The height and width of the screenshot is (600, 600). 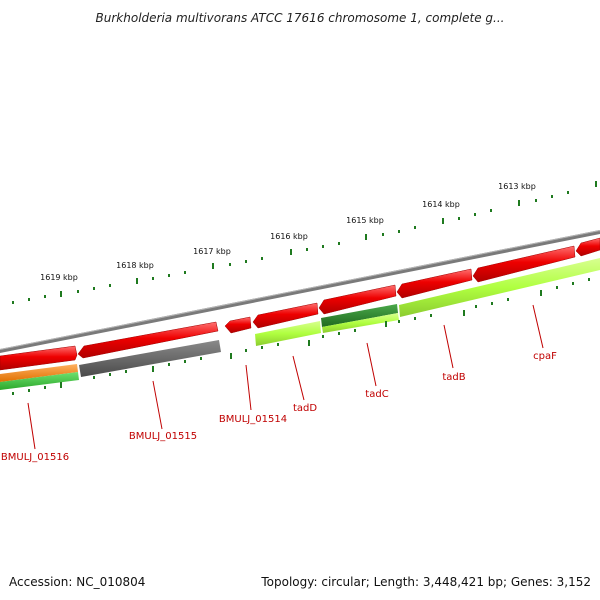 I want to click on cds-arrow-next, so click(x=587, y=247).